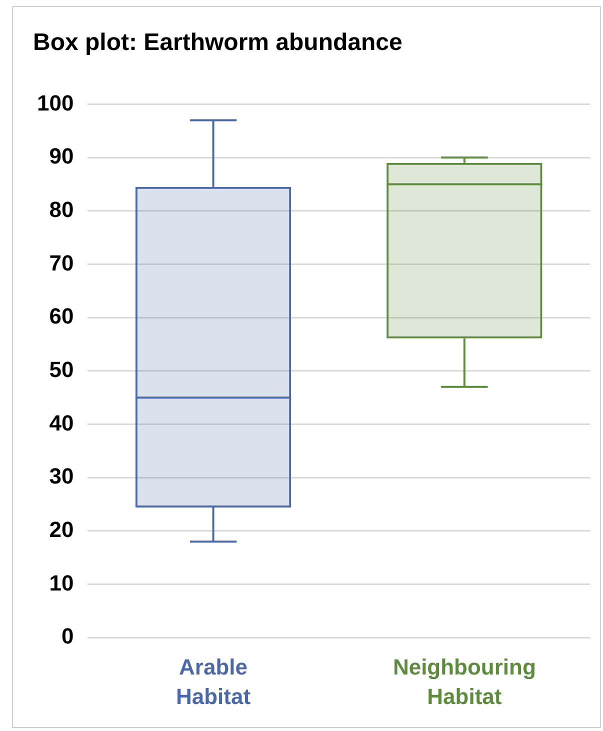 This screenshot has height=731, width=603. I want to click on x-tick-label: Neighbouring Habitat, so click(464, 682).